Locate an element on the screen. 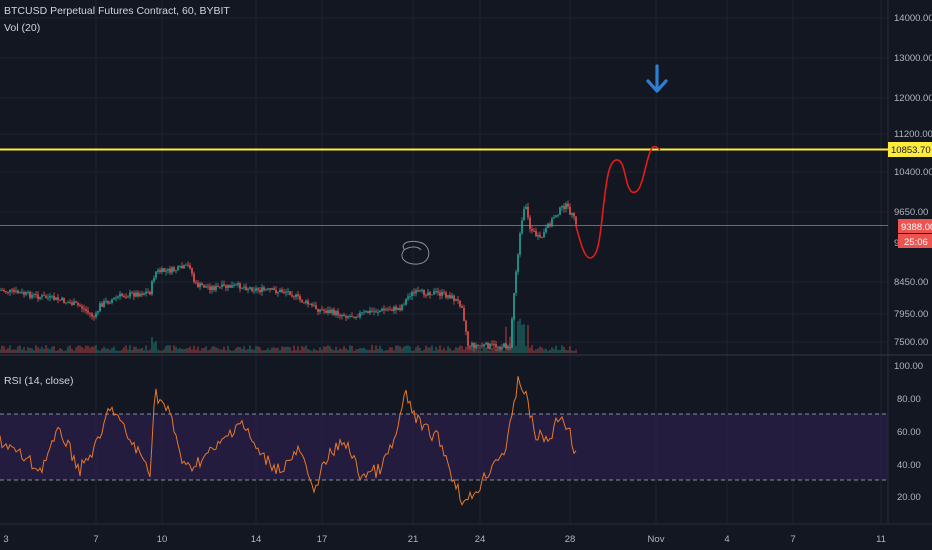 Image resolution: width=932 pixels, height=550 pixels. price-tick: 7500.00 is located at coordinates (911, 342).